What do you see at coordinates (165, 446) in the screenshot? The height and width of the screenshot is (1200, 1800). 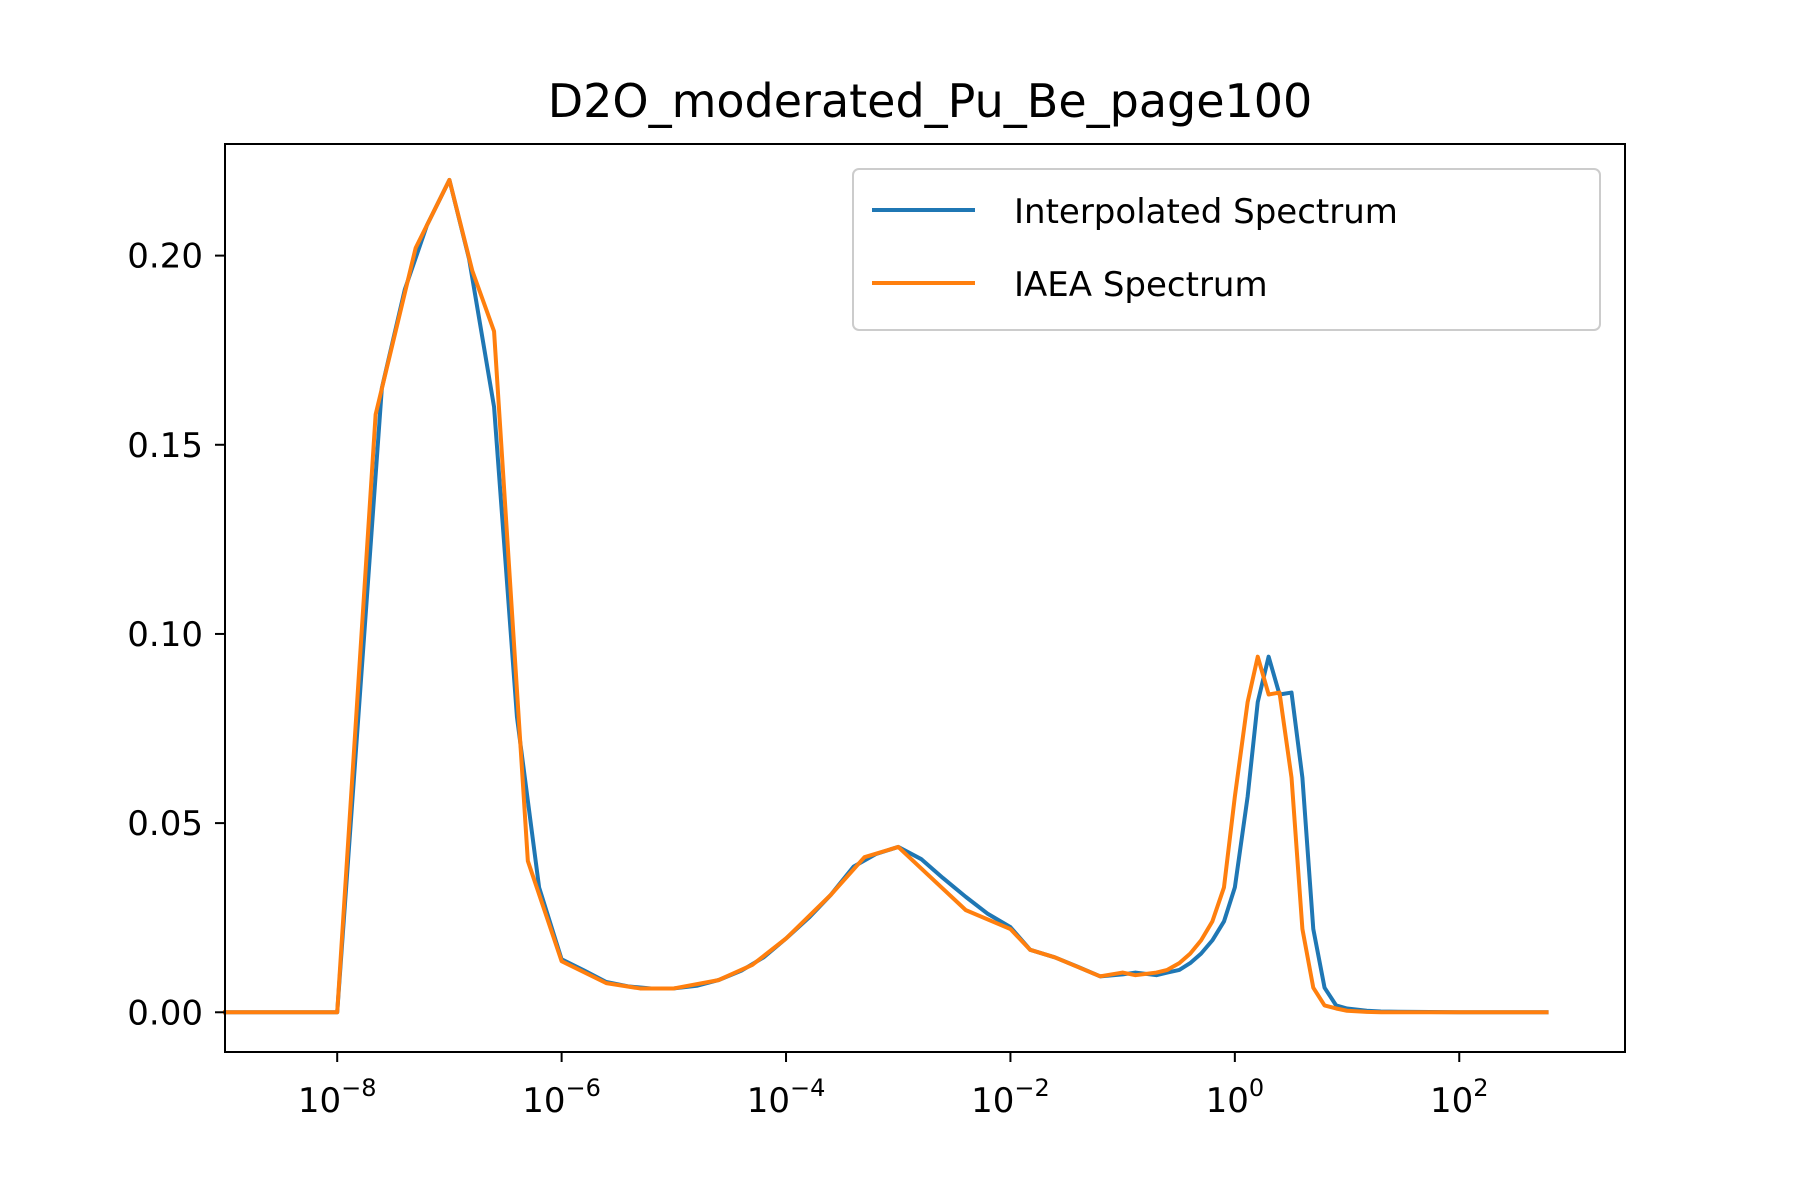 I see `y-tick-label: 0.15` at bounding box center [165, 446].